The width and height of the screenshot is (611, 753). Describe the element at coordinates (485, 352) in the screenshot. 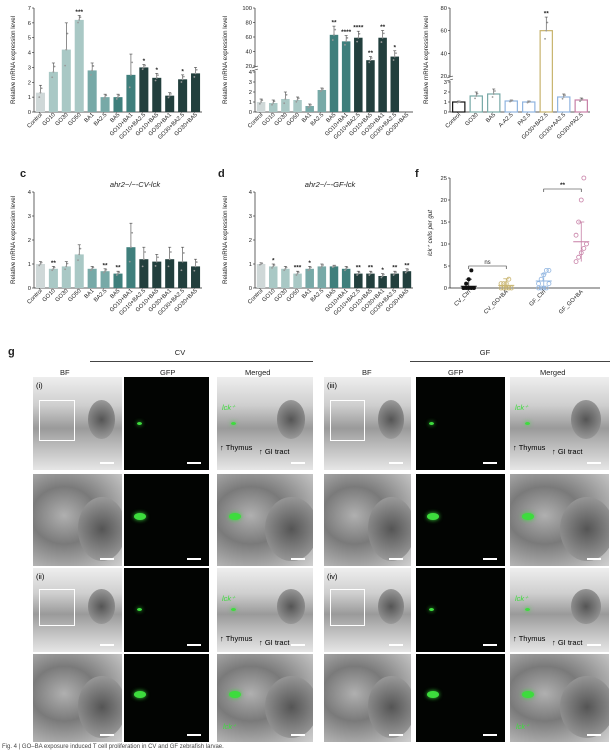

I see `header-gf: GF` at that location.